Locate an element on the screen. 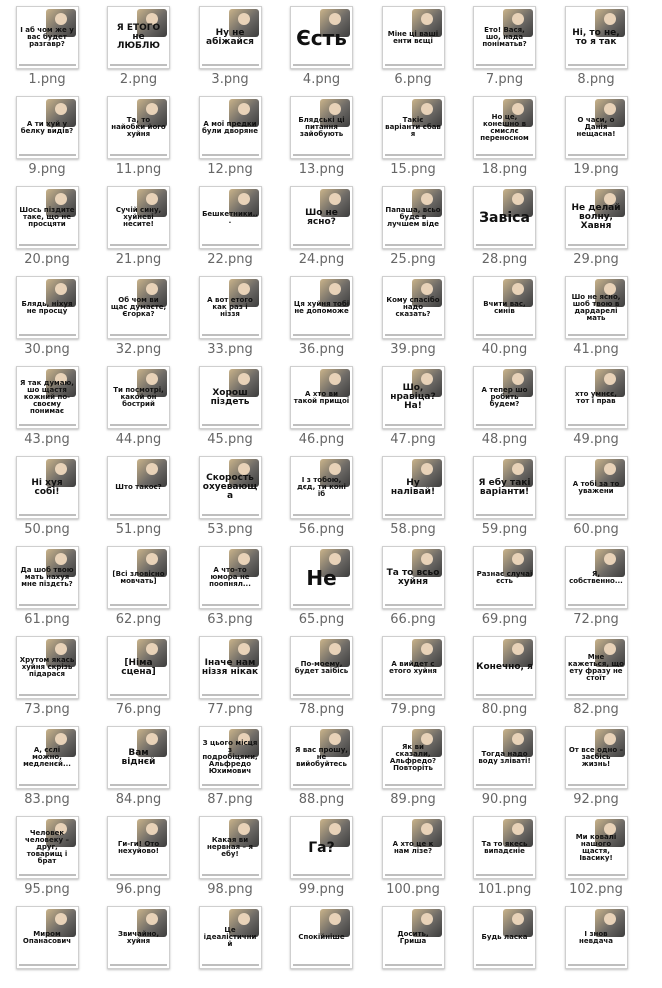 The image size is (662, 988). file-item: Блядь, ніхуя не просцу 30.png is located at coordinates (47, 314).